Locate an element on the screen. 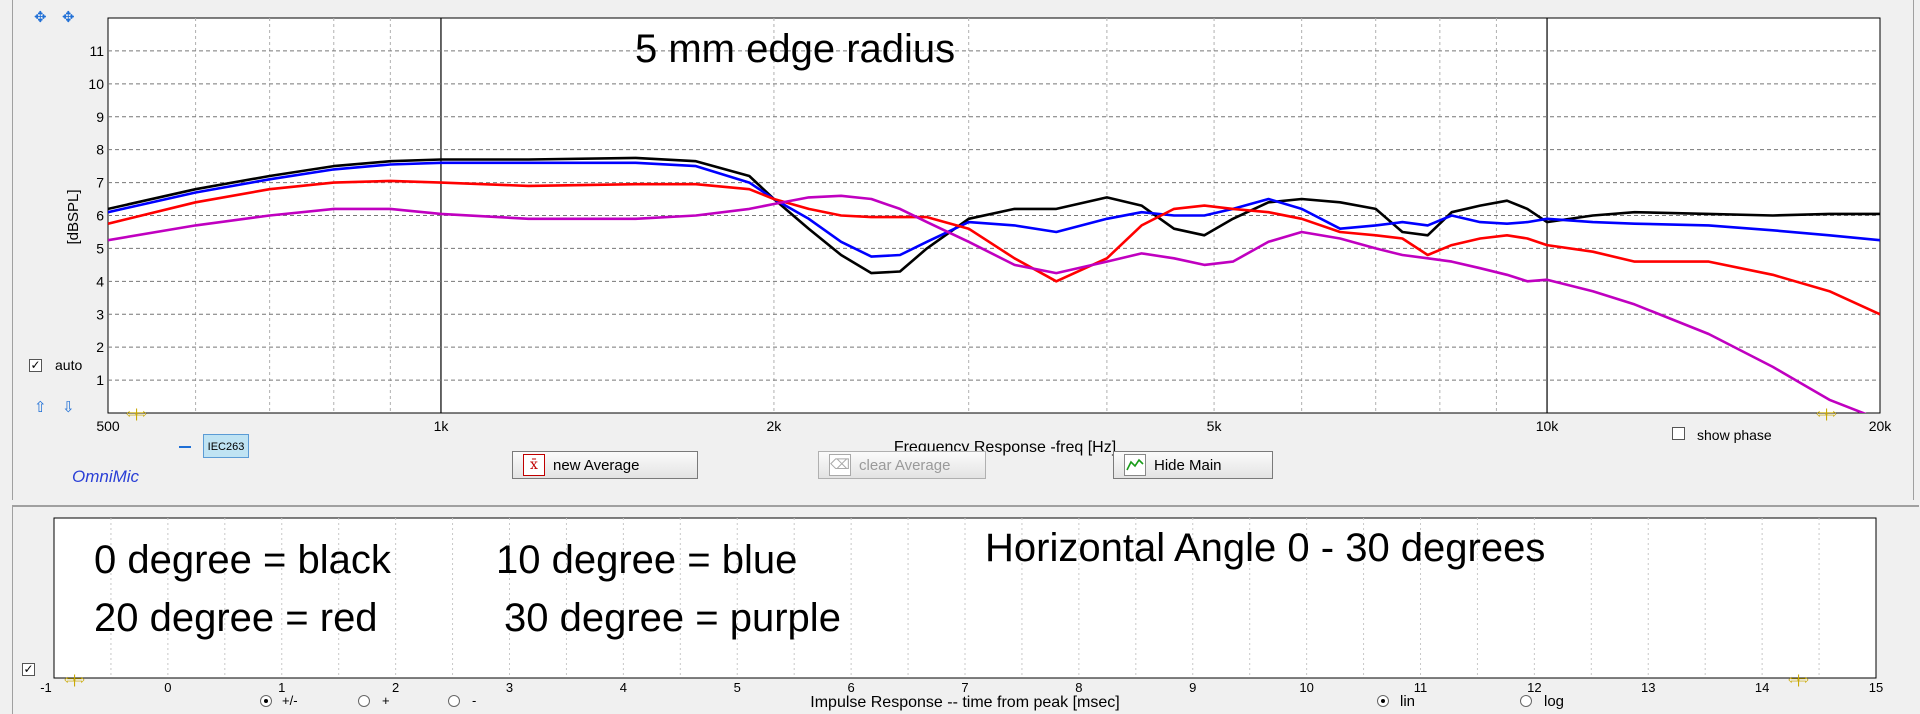 This screenshot has height=714, width=1920. y-tick-label: 11 is located at coordinates (96, 51).